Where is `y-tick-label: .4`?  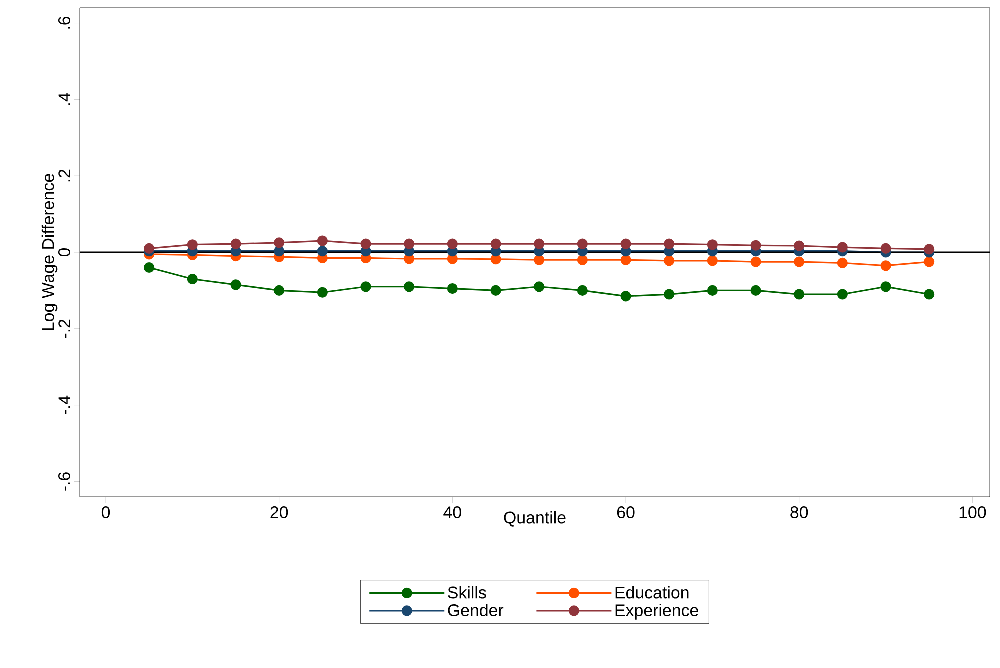 y-tick-label: .4 is located at coordinates (64, 99).